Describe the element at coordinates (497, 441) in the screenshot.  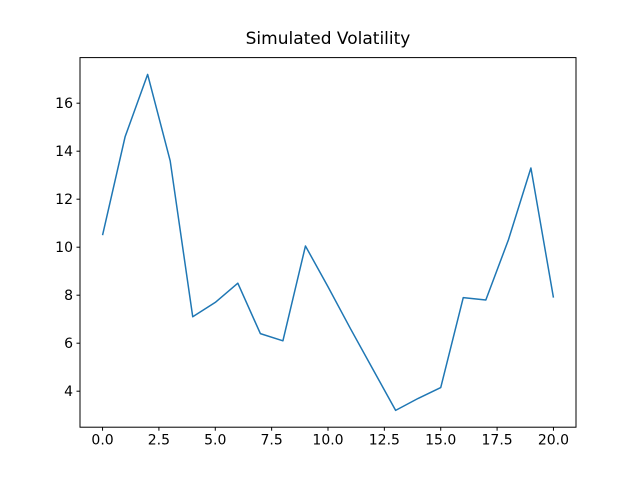
I see `x-tick-label: 17.5` at that location.